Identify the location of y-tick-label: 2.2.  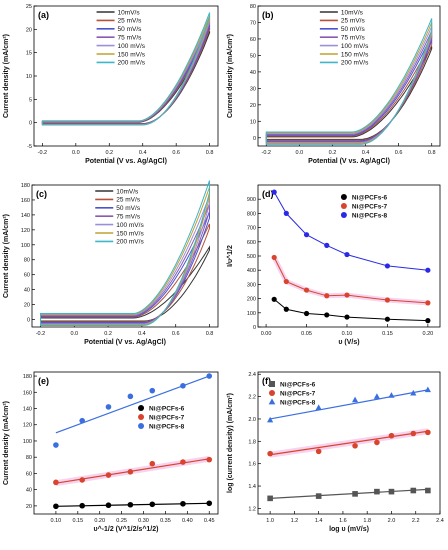
(252, 398).